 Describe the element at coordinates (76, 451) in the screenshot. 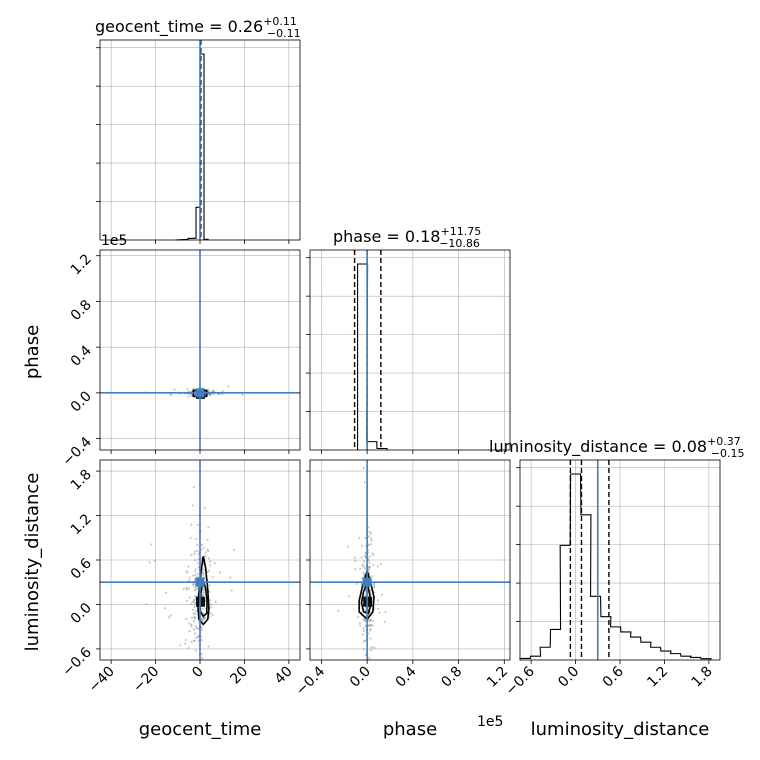

I see `y-tick-label: −0.4` at that location.